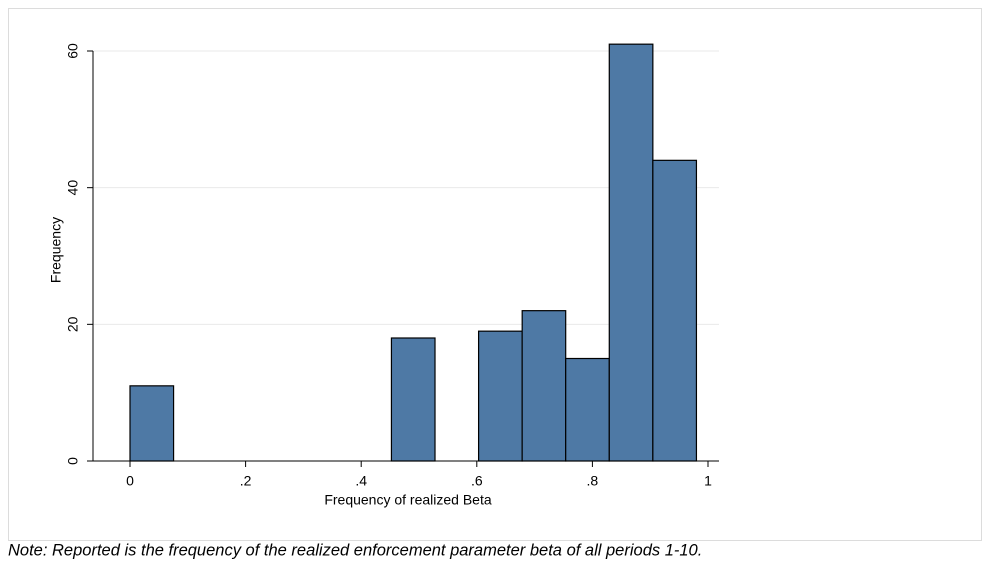 The image size is (990, 564). Describe the element at coordinates (708, 481) in the screenshot. I see `x-tick-label: 1` at that location.